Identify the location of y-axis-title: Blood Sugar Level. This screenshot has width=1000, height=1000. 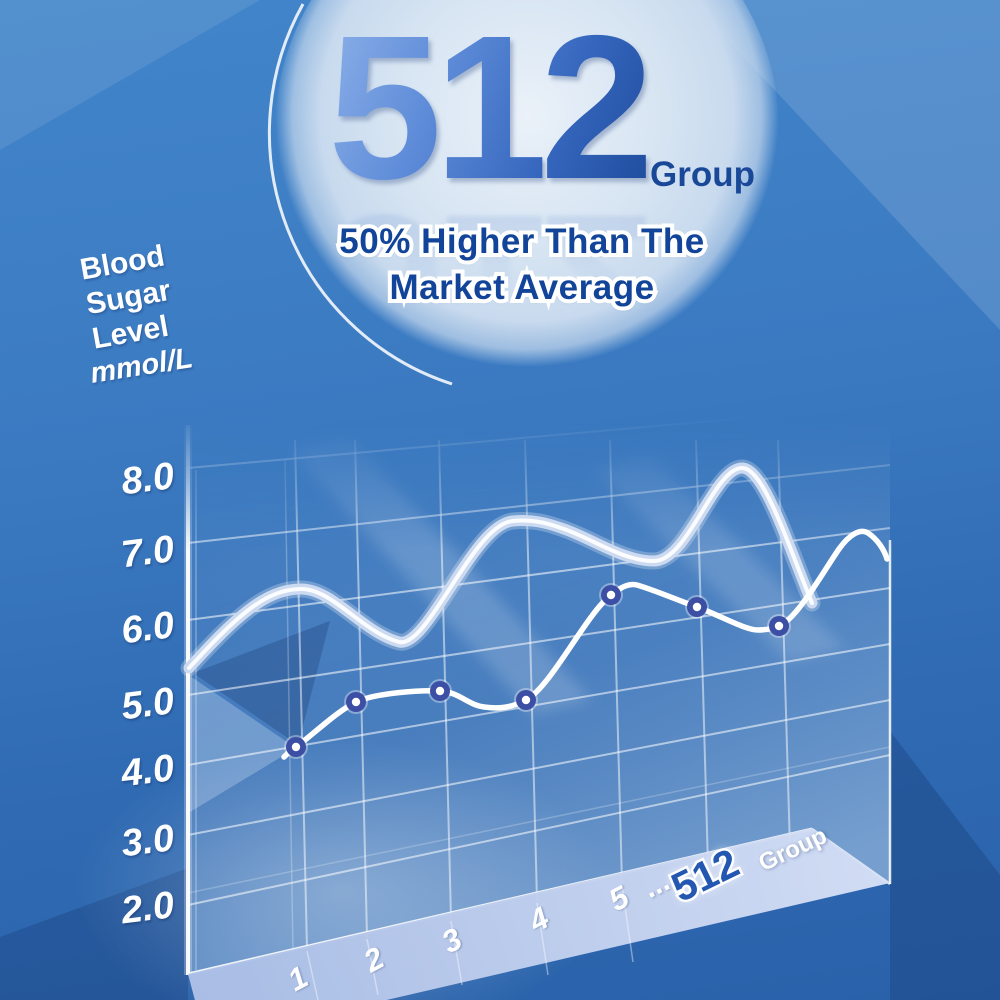
(129, 298).